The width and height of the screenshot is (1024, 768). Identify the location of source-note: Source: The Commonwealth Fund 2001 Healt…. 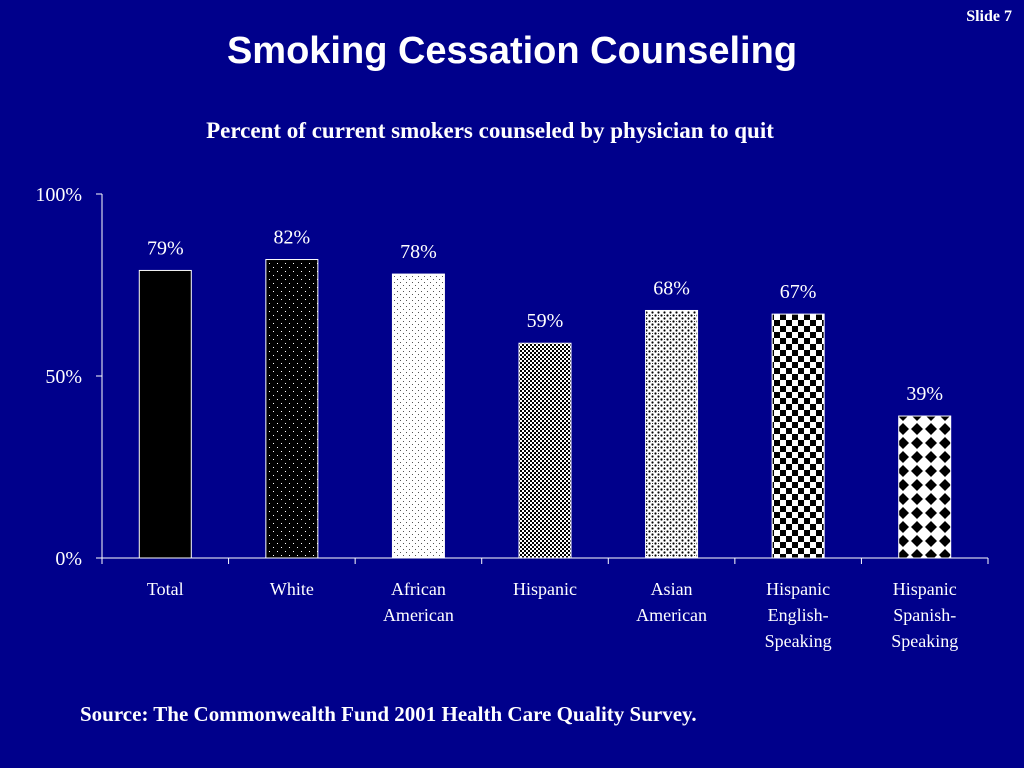
(388, 714).